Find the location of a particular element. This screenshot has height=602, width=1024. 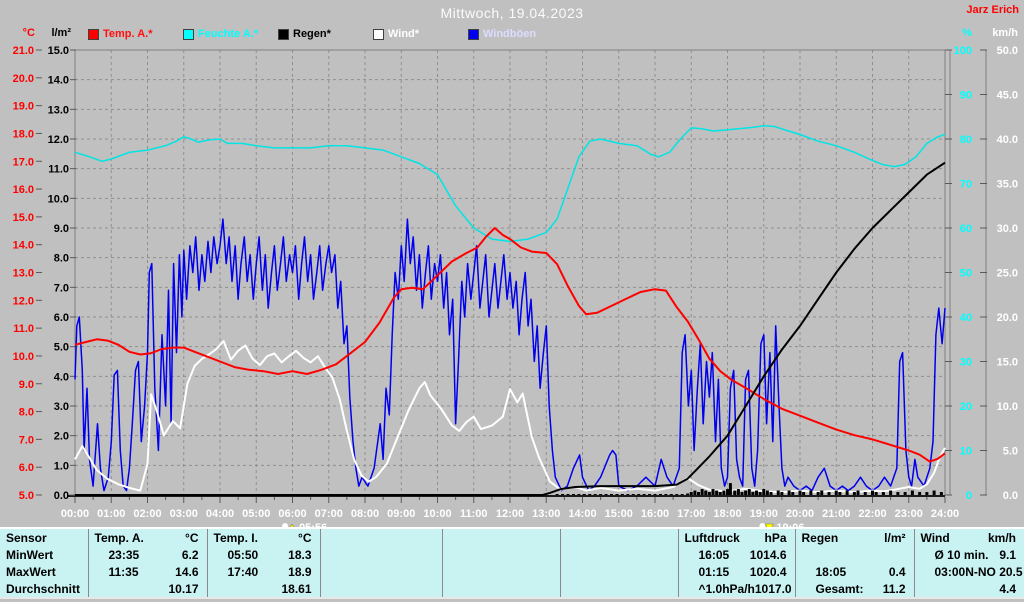

svg-text: 15.0 is located at coordinates (1007, 363).